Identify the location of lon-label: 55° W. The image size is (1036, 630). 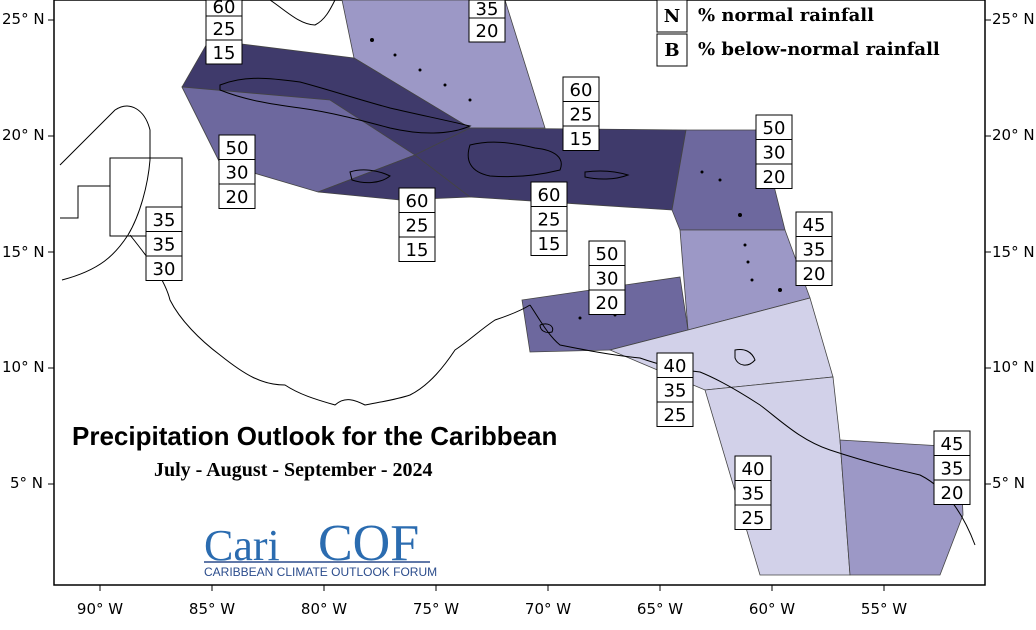
(884, 609).